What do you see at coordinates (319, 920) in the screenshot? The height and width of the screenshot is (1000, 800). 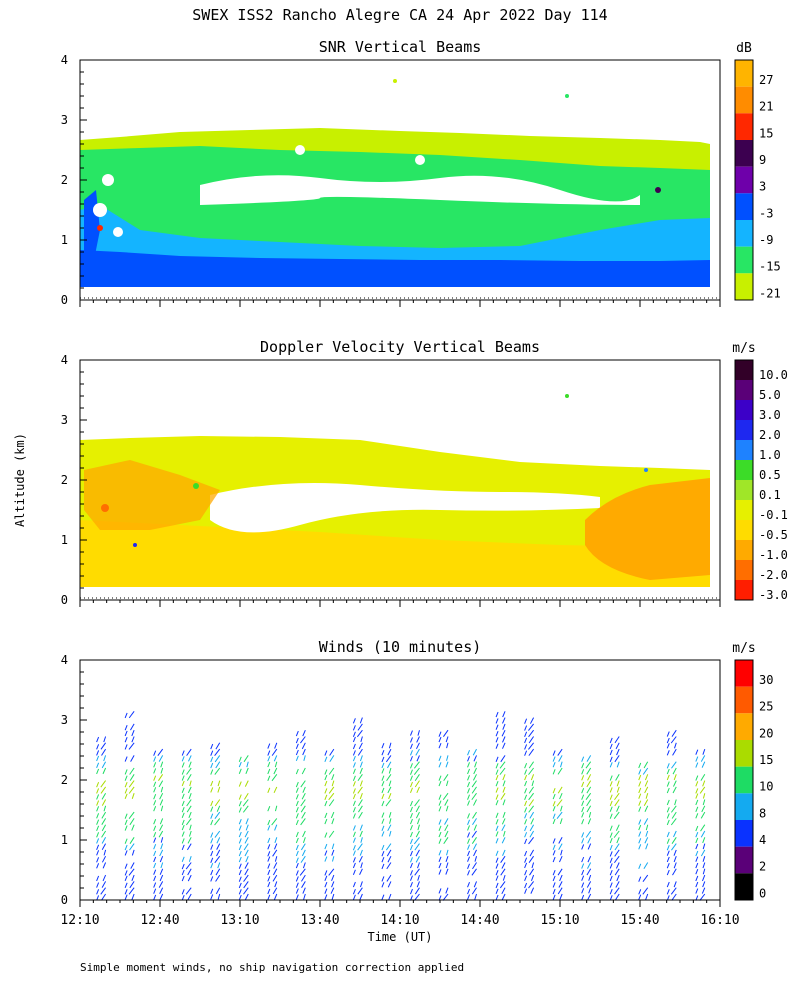 I see `x-tick-label: 13:40` at bounding box center [319, 920].